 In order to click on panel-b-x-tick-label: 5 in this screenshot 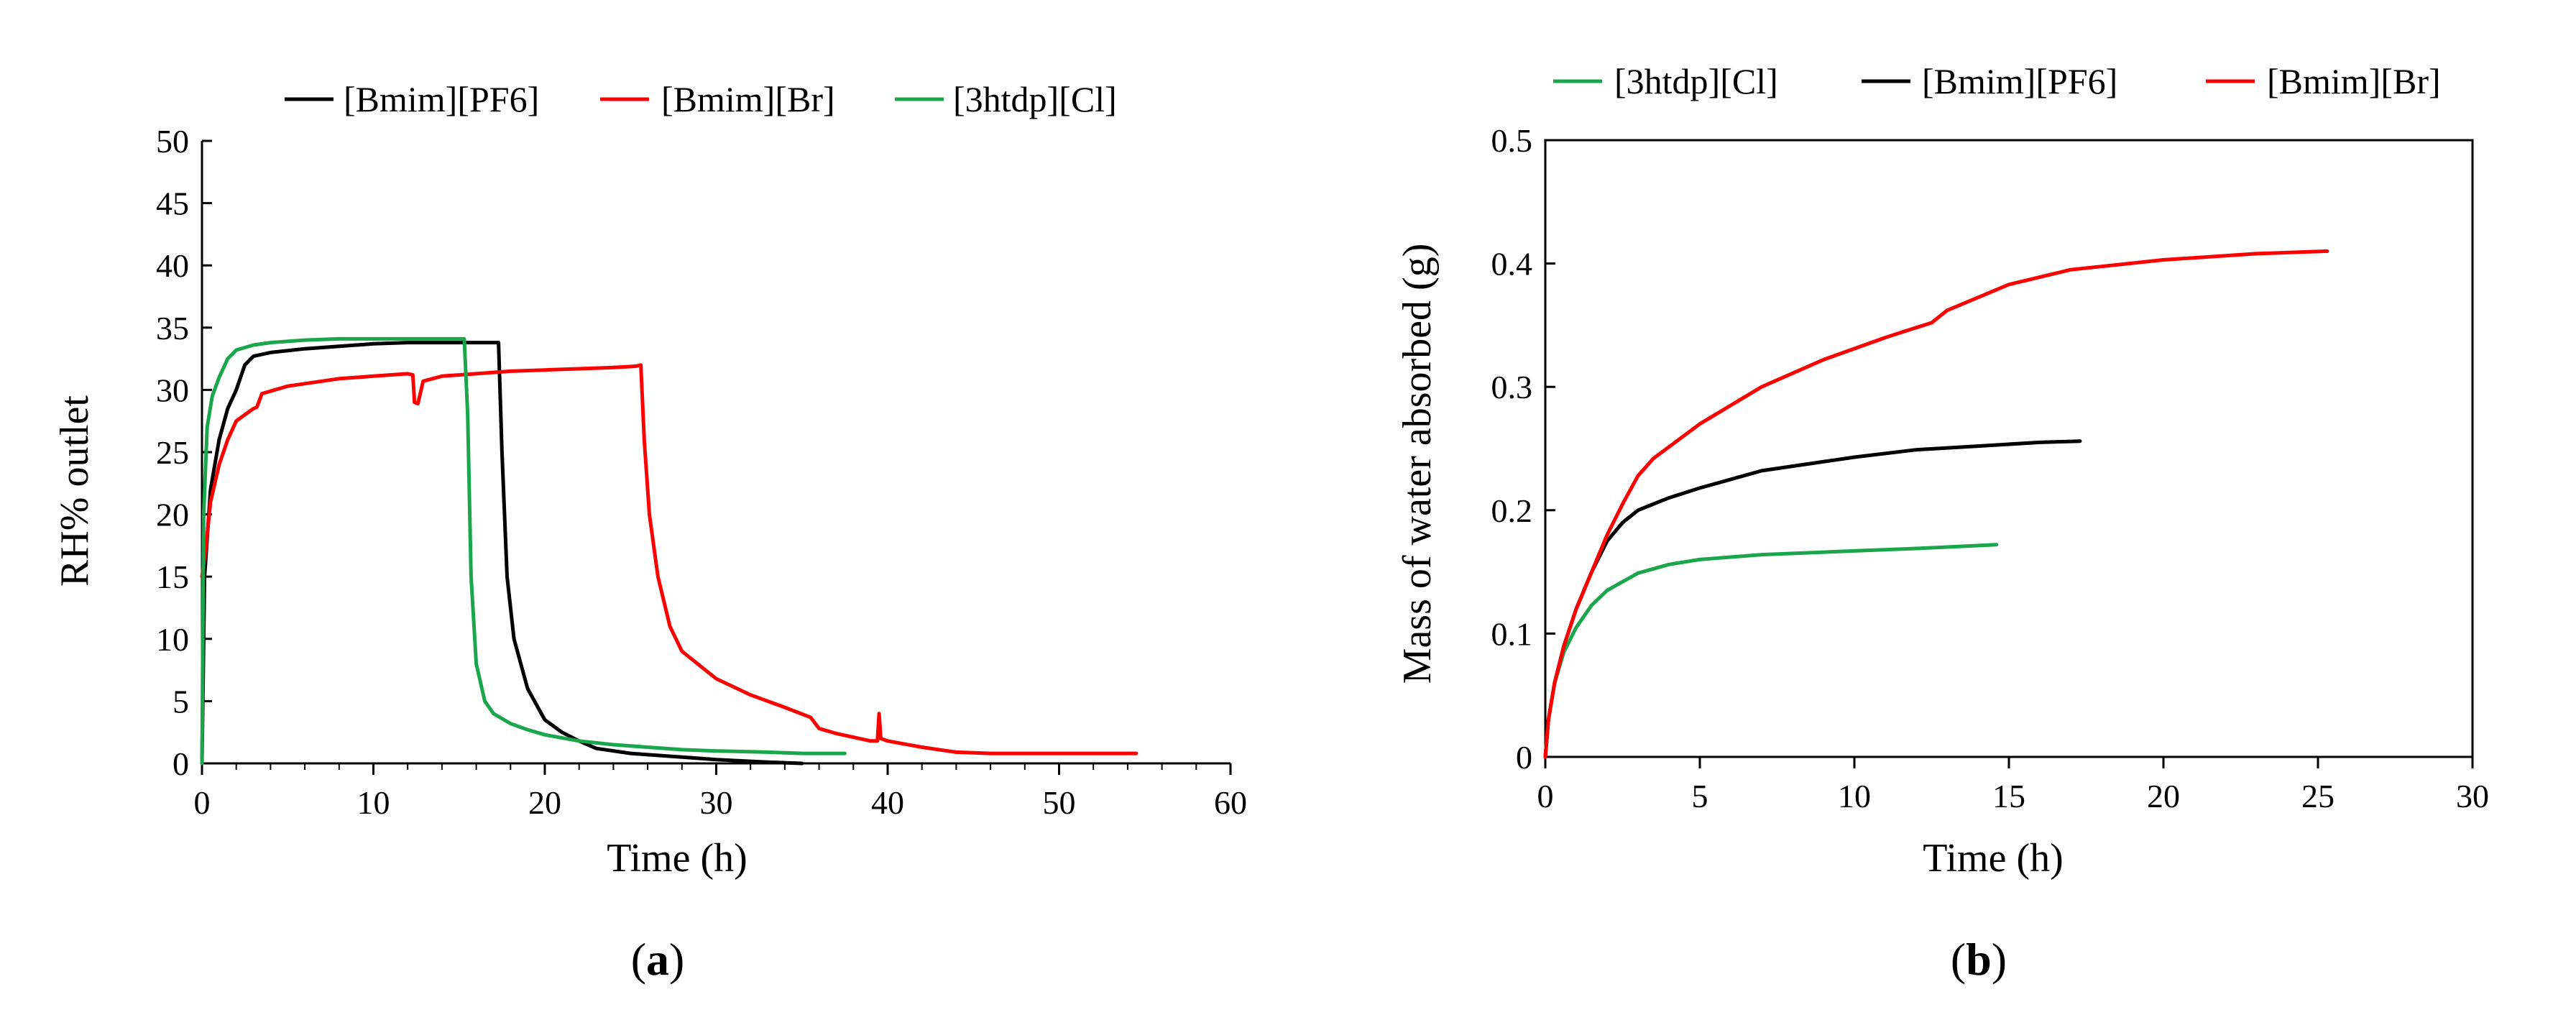, I will do `click(1700, 796)`.